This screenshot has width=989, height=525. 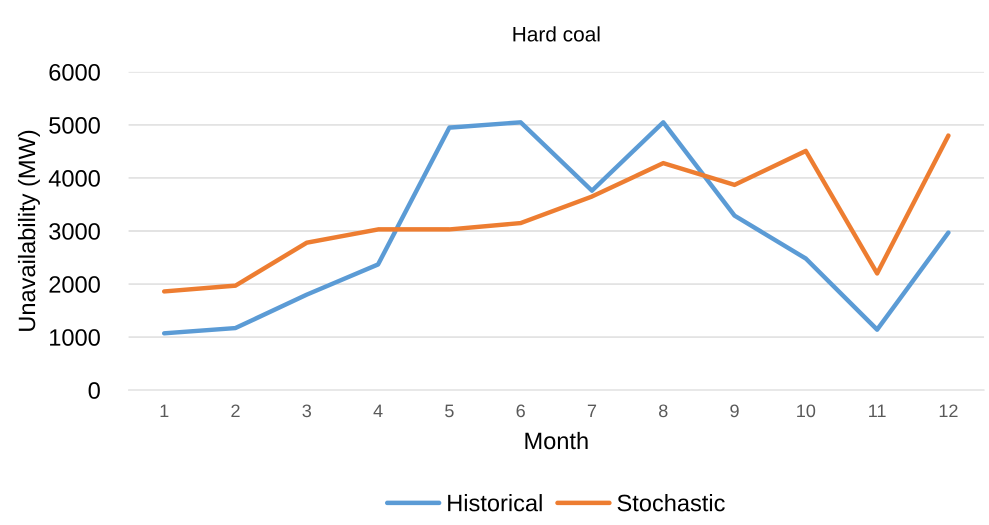 What do you see at coordinates (94, 390) in the screenshot?
I see `y-tick-label: 0` at bounding box center [94, 390].